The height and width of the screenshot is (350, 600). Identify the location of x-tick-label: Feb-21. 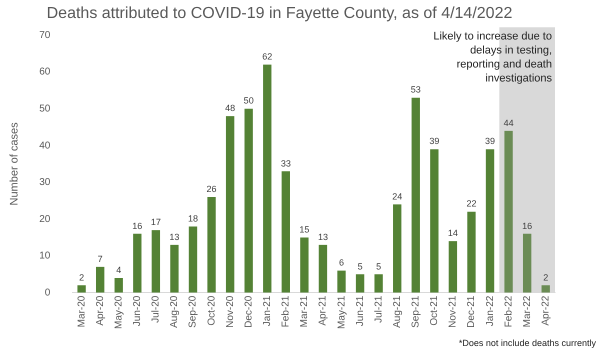
(286, 311).